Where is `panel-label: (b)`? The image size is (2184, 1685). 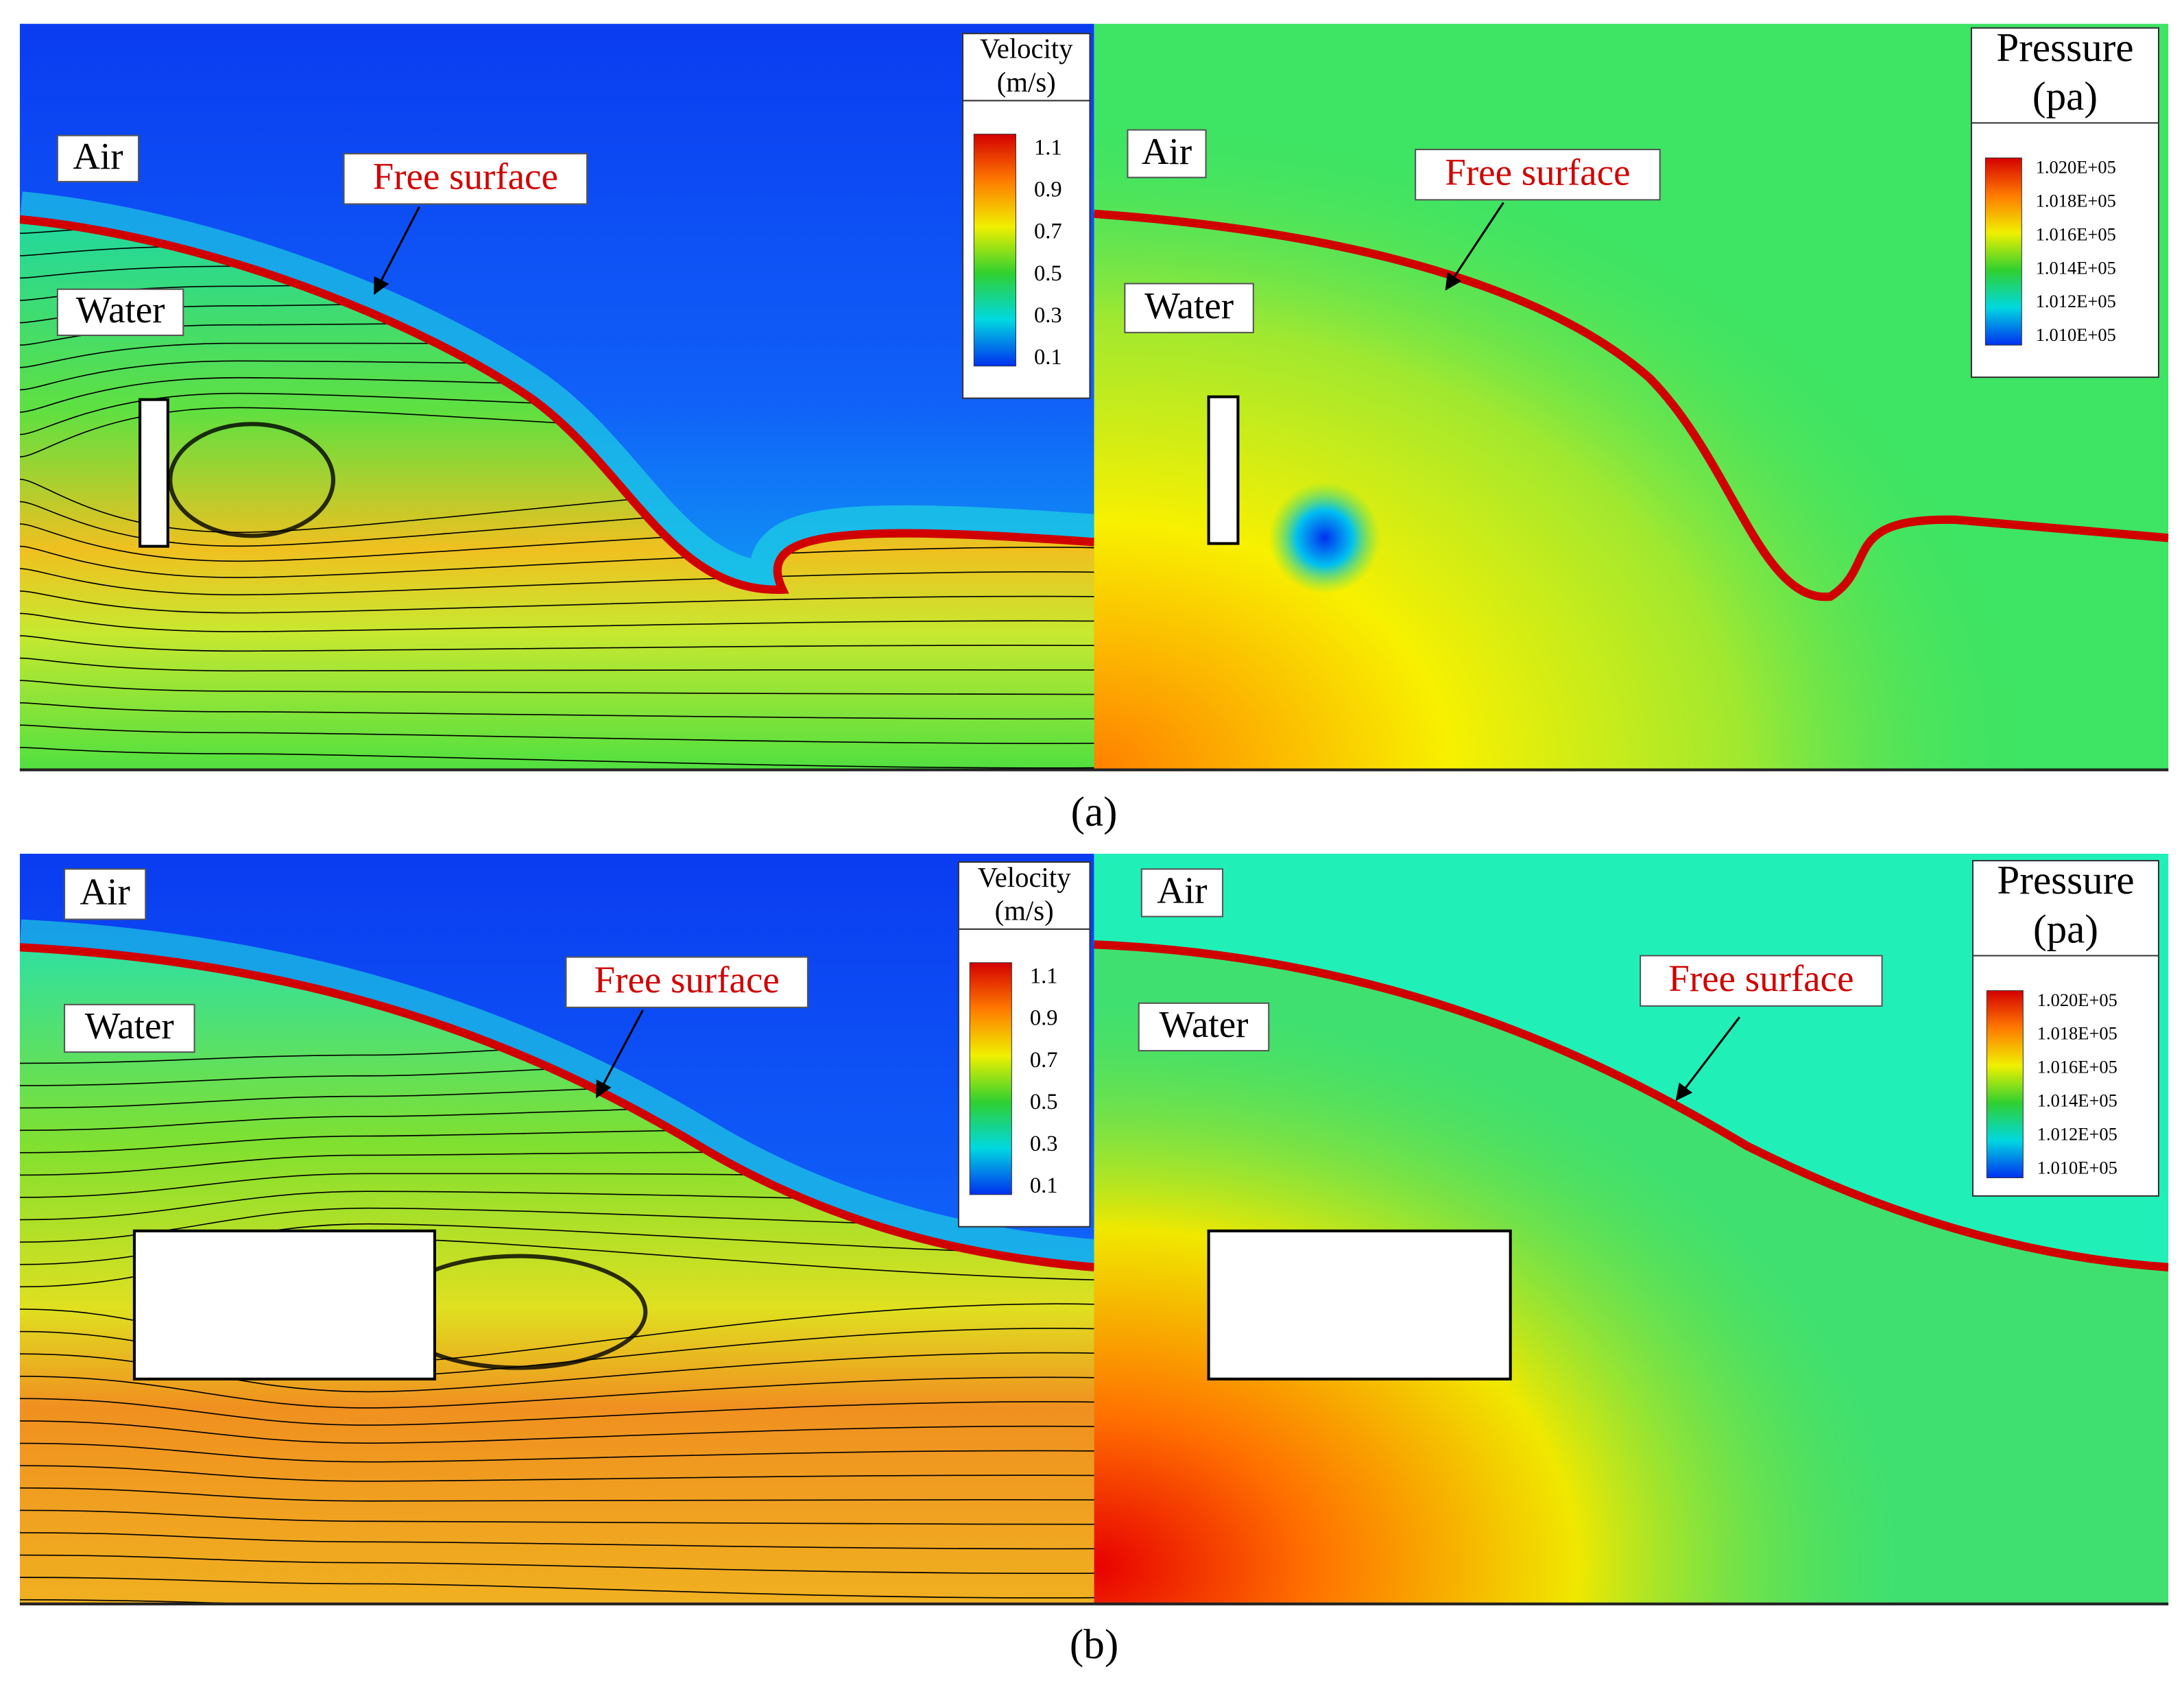
panel-label: (b) is located at coordinates (1094, 1645).